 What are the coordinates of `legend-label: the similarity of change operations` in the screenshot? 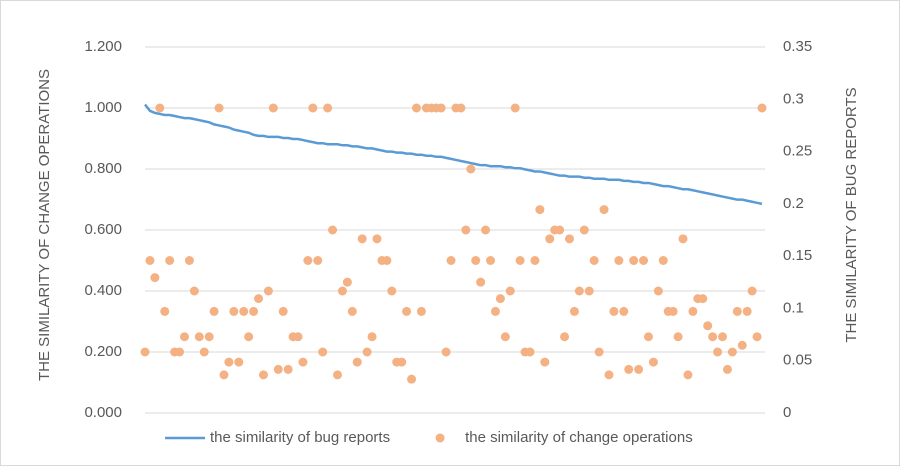 It's located at (579, 437).